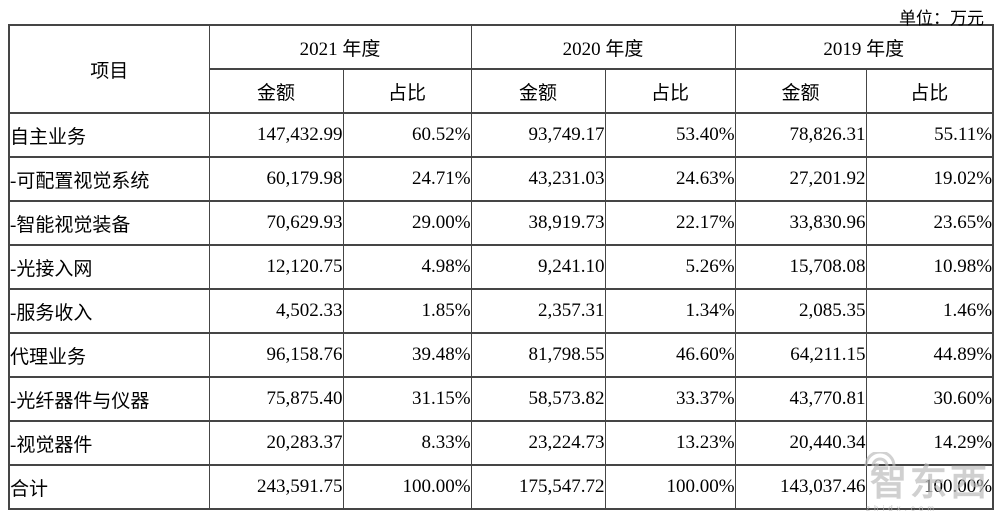  What do you see at coordinates (800, 443) in the screenshot?
I see `amount-cell: 20,440.34` at bounding box center [800, 443].